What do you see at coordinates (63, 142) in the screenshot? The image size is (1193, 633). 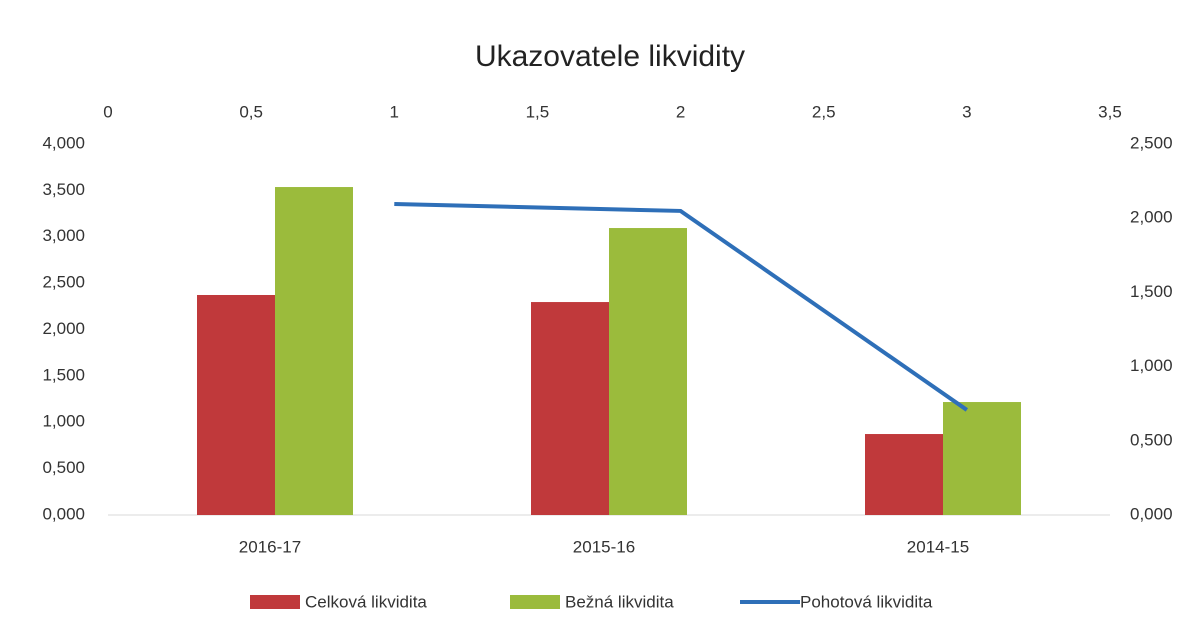 I see `y-tick-label: 4,000` at bounding box center [63, 142].